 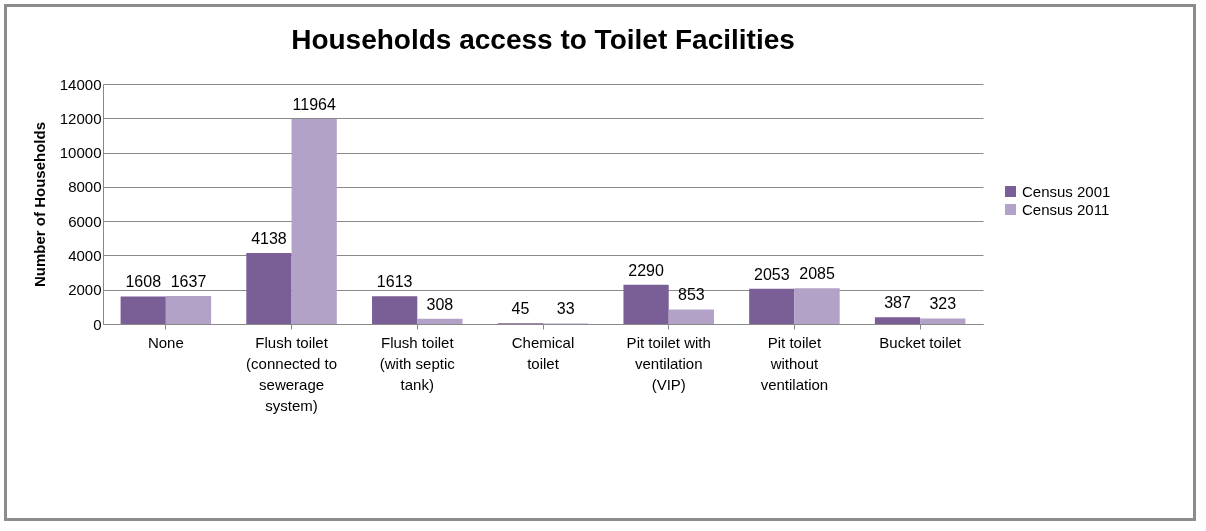 I want to click on data-label: 2290, so click(x=646, y=270).